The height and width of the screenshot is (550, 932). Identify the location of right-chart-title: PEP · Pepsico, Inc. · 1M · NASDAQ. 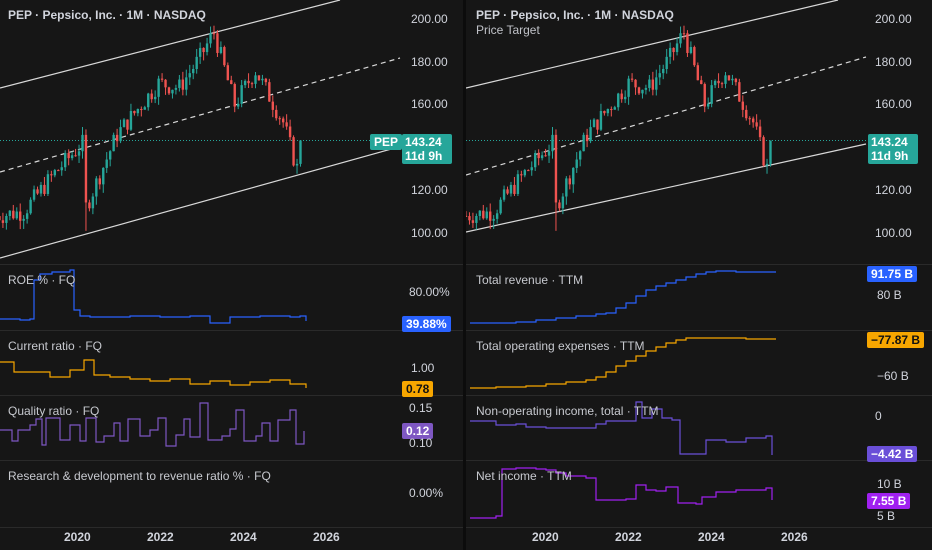
(575, 15).